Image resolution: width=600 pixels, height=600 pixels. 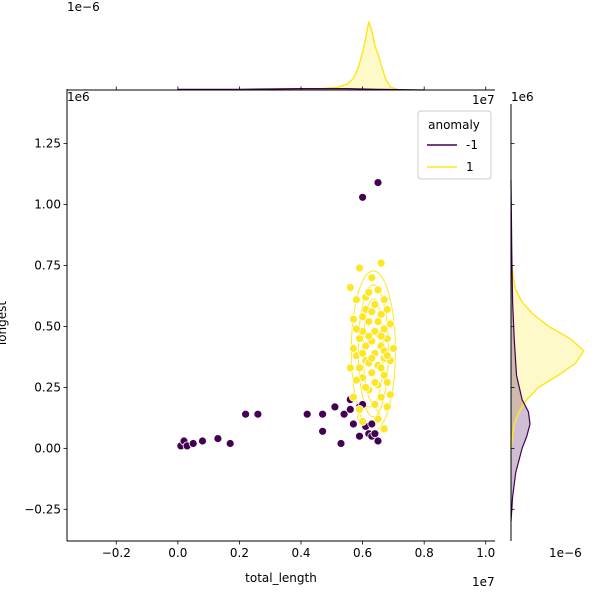 I want to click on right-density-line-normal, so click(x=547, y=351).